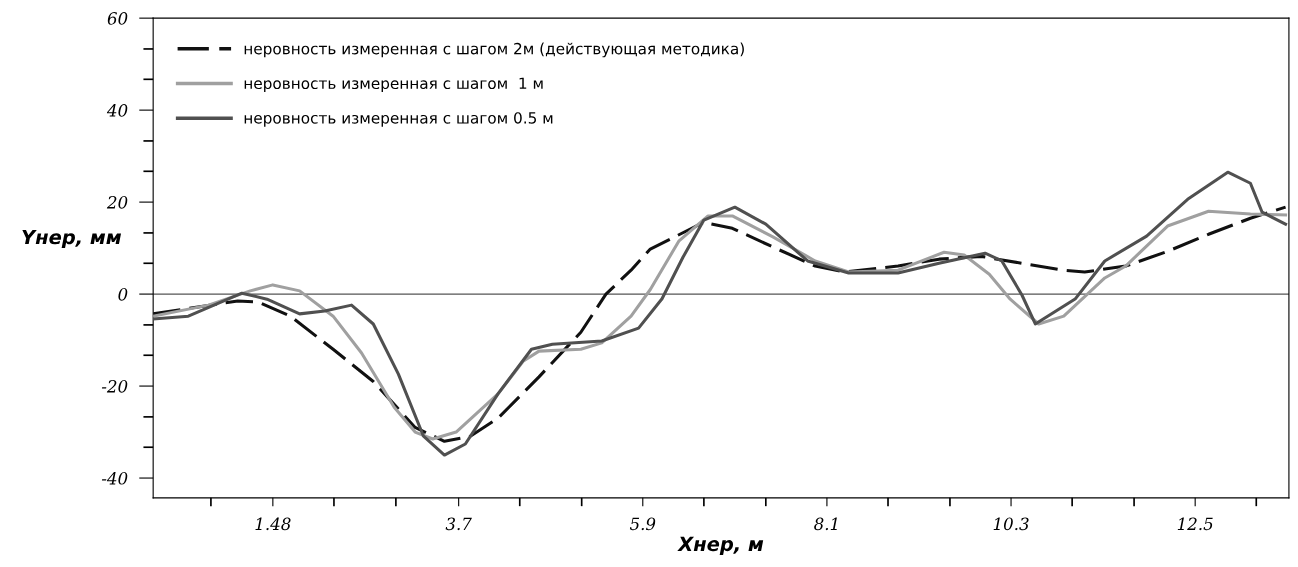 The height and width of the screenshot is (567, 1298). What do you see at coordinates (273, 524) in the screenshot?
I see `x-tick-label: 1.48` at bounding box center [273, 524].